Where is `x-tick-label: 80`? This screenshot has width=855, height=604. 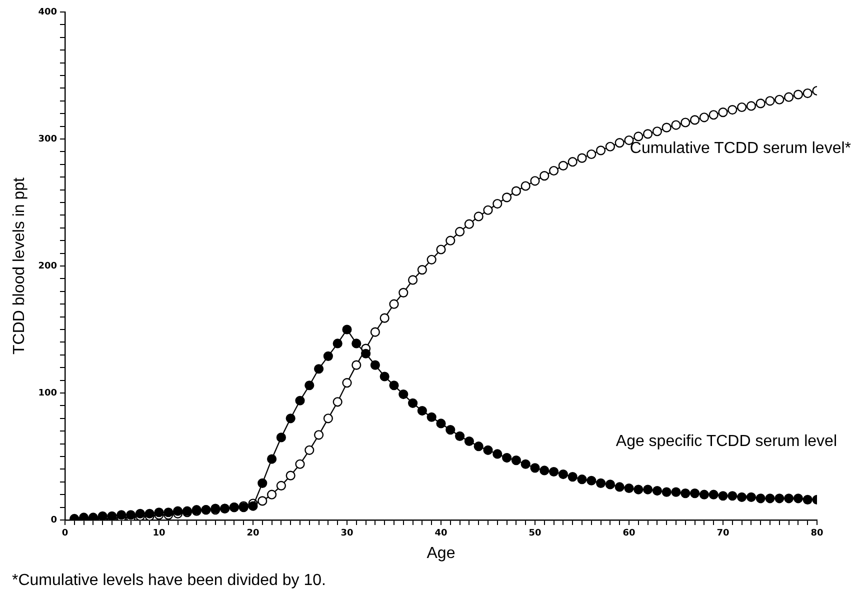 x-tick-label: 80 is located at coordinates (817, 533).